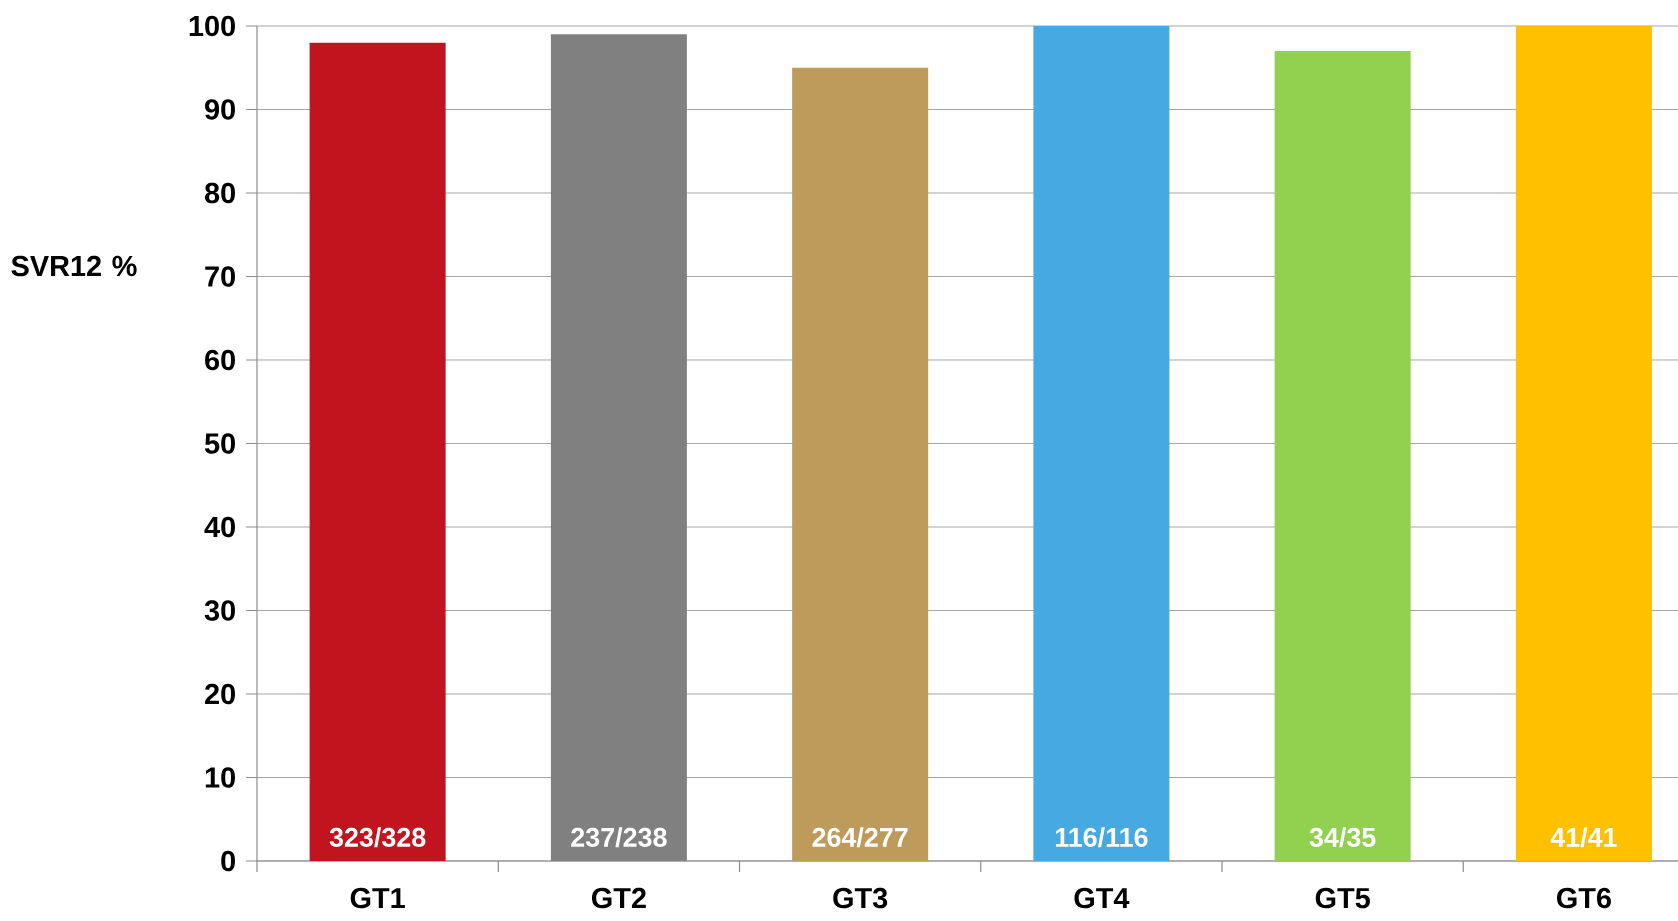  I want to click on data-label: 264/277, so click(860, 837).